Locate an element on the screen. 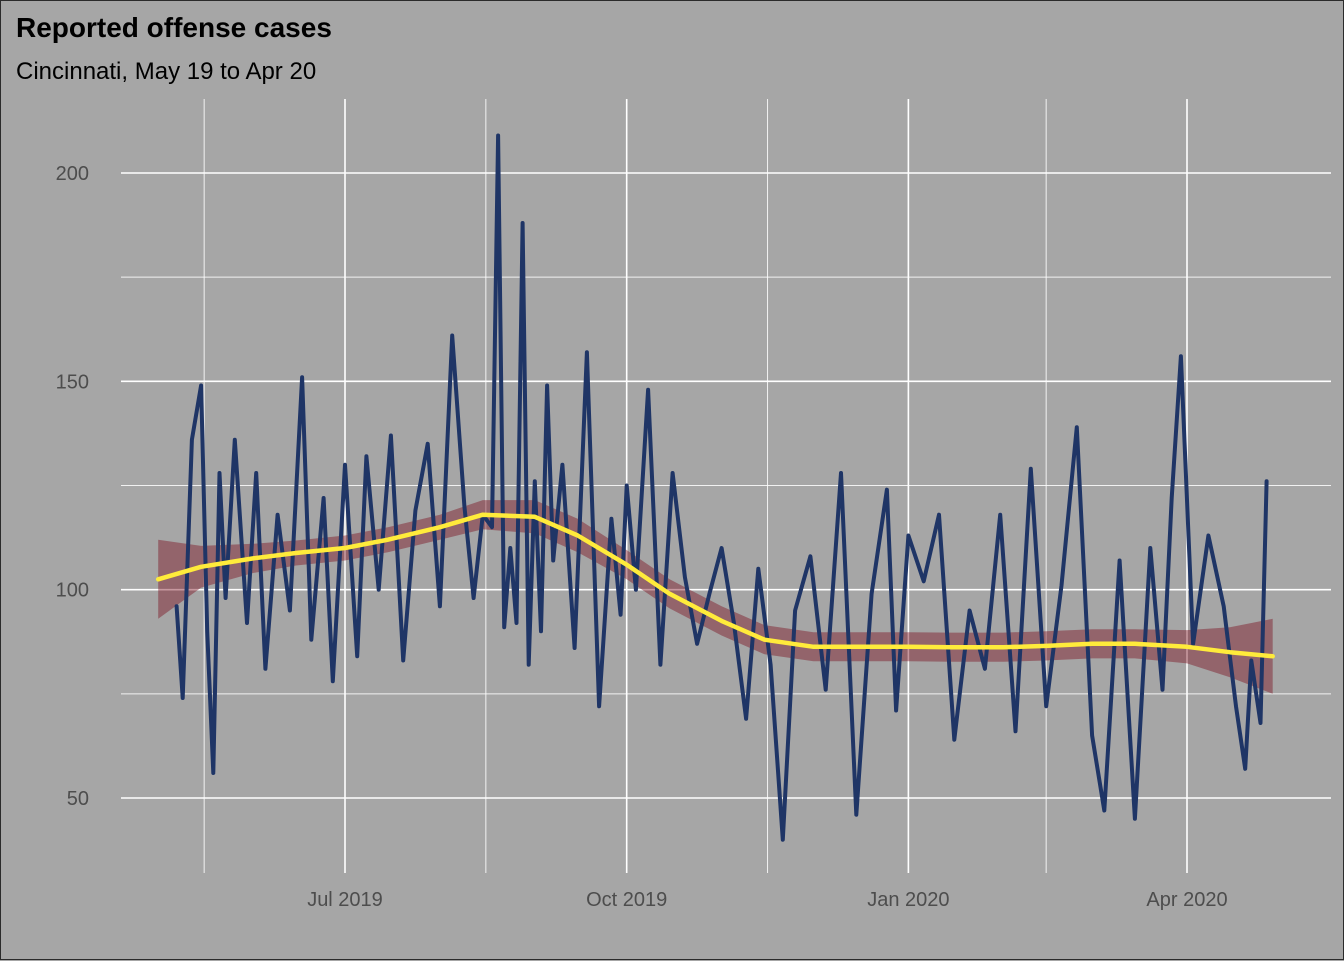 This screenshot has width=1344, height=961. y-tick-label: 150 is located at coordinates (72, 382).